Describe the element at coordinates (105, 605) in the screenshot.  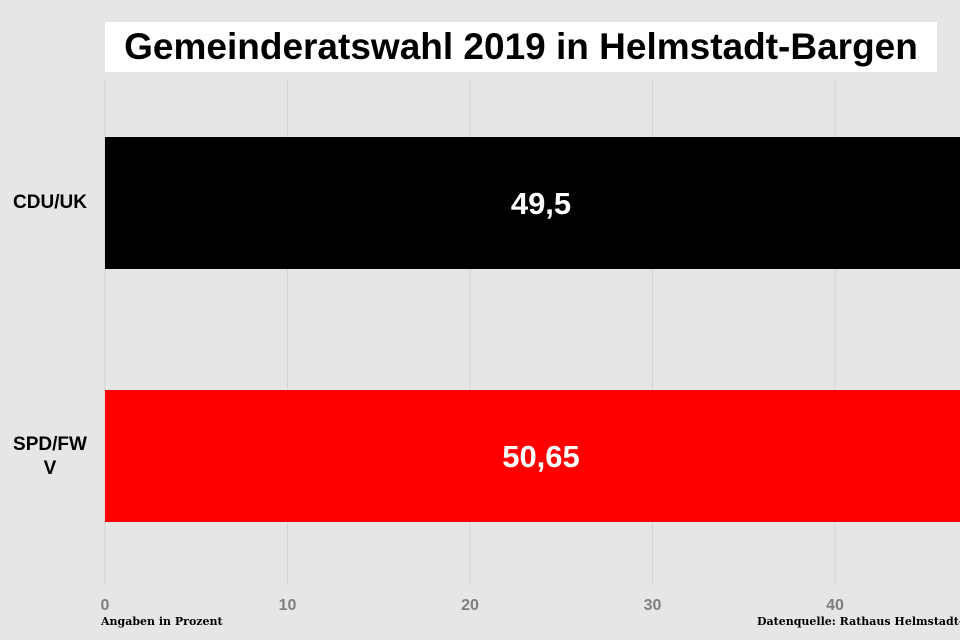
I see `x-tick-label-0: 0` at that location.